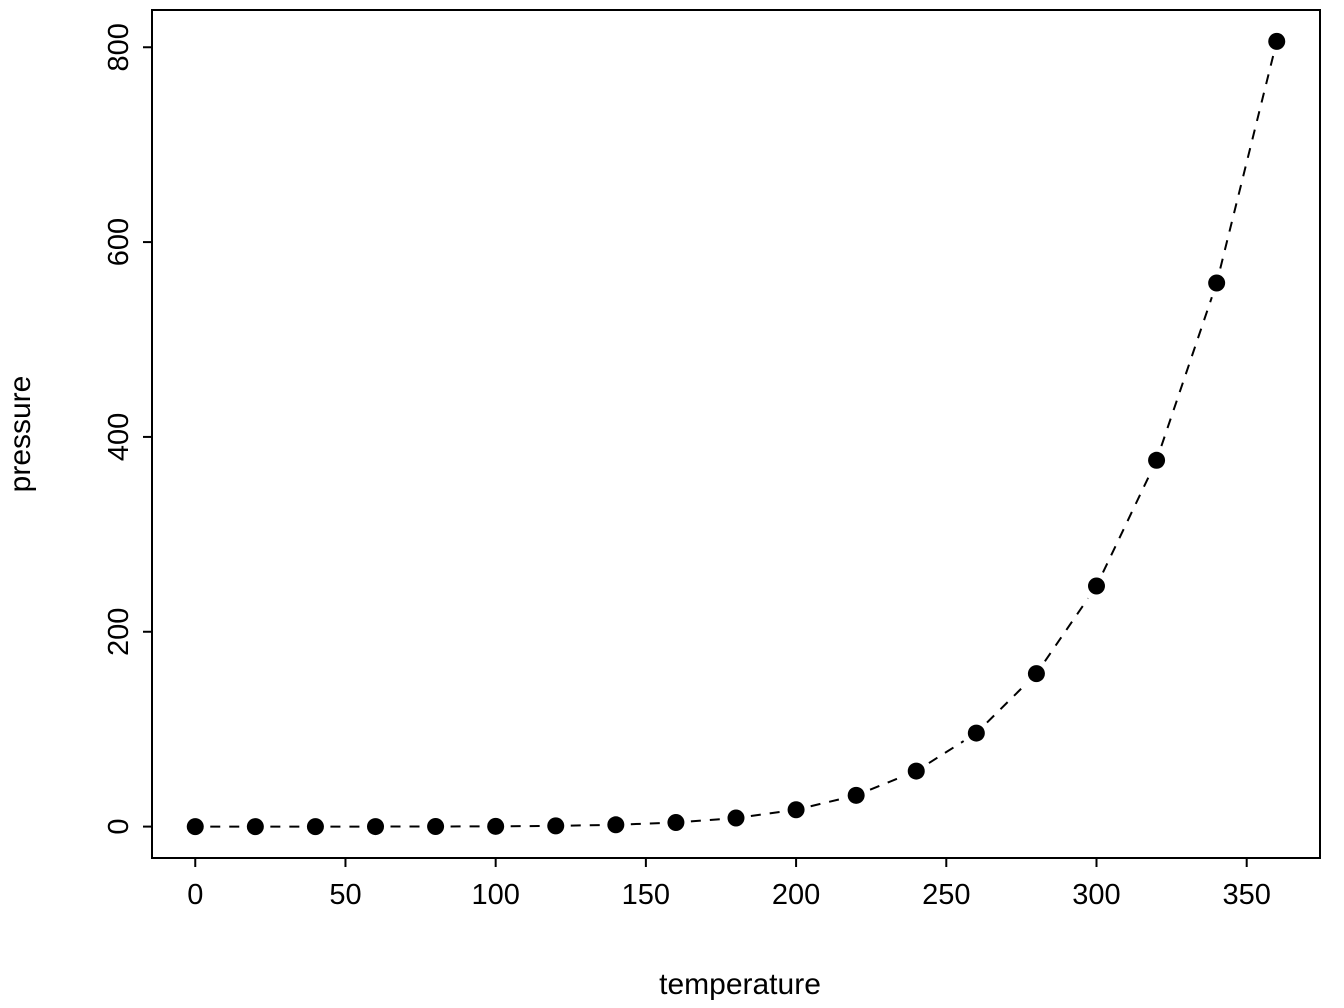 Image resolution: width=1344 pixels, height=1008 pixels. I want to click on y-tick-label: 0, so click(119, 827).